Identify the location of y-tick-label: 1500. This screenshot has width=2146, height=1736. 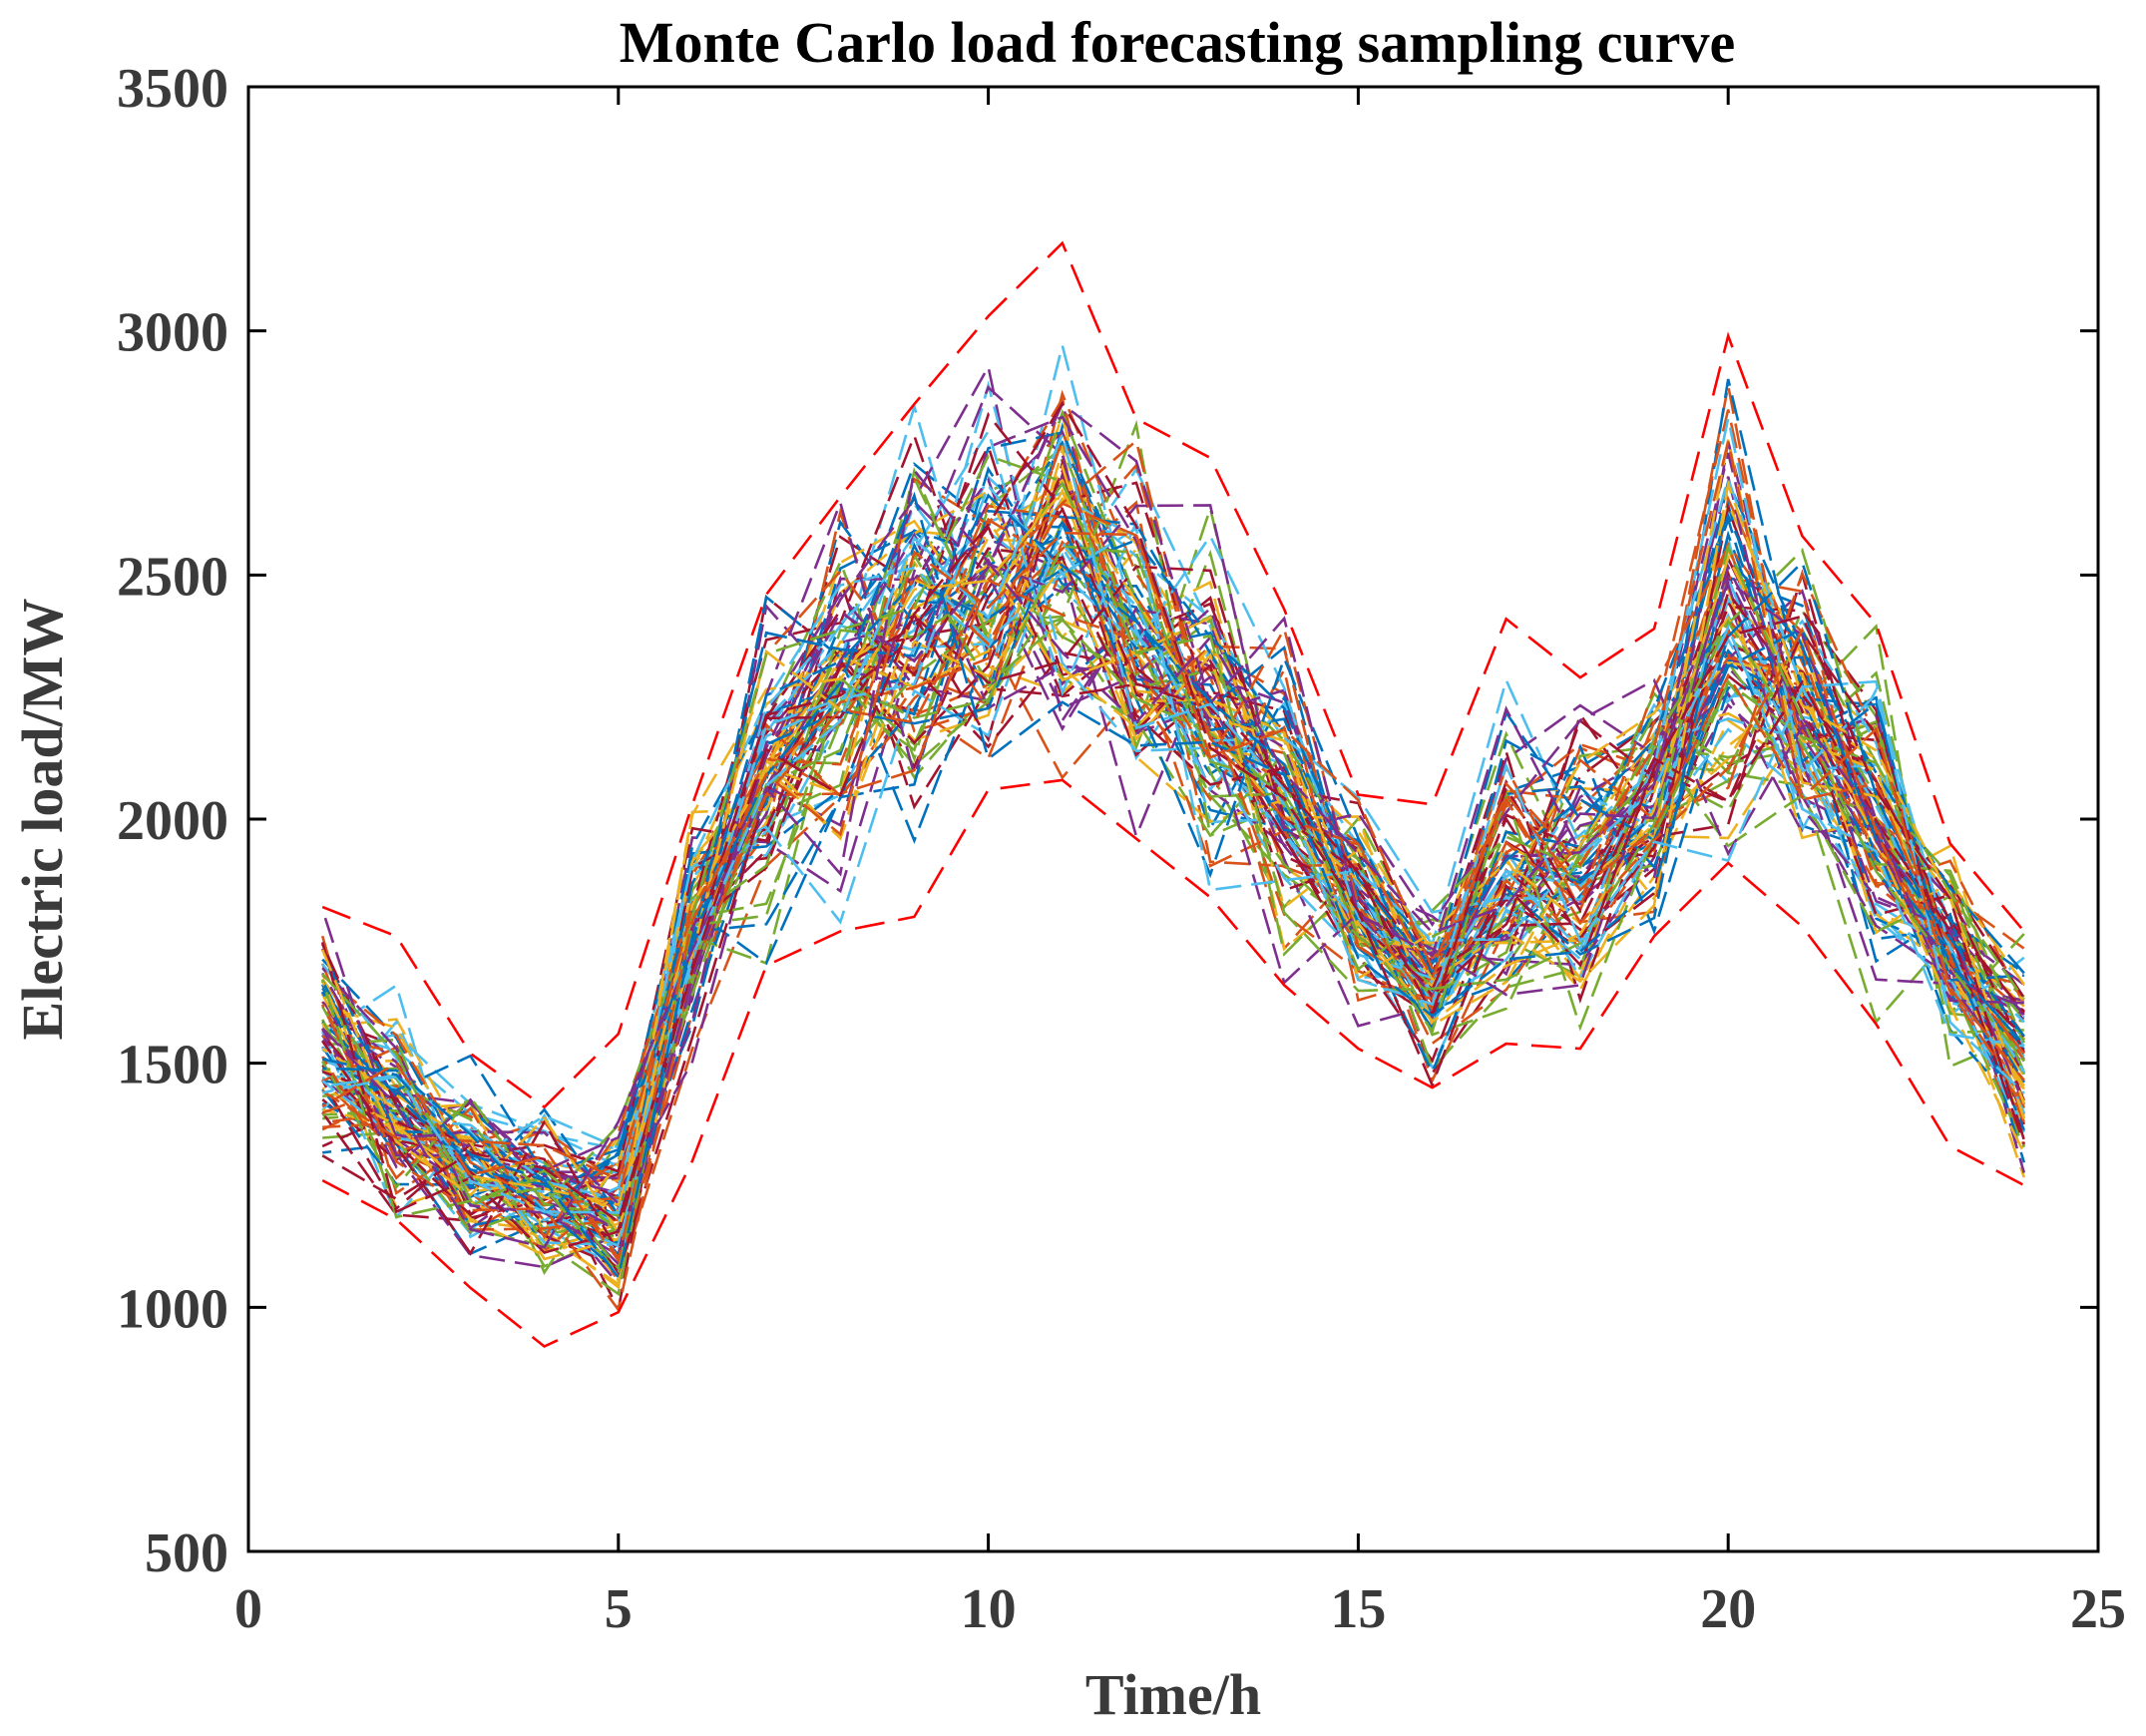
(172, 1065).